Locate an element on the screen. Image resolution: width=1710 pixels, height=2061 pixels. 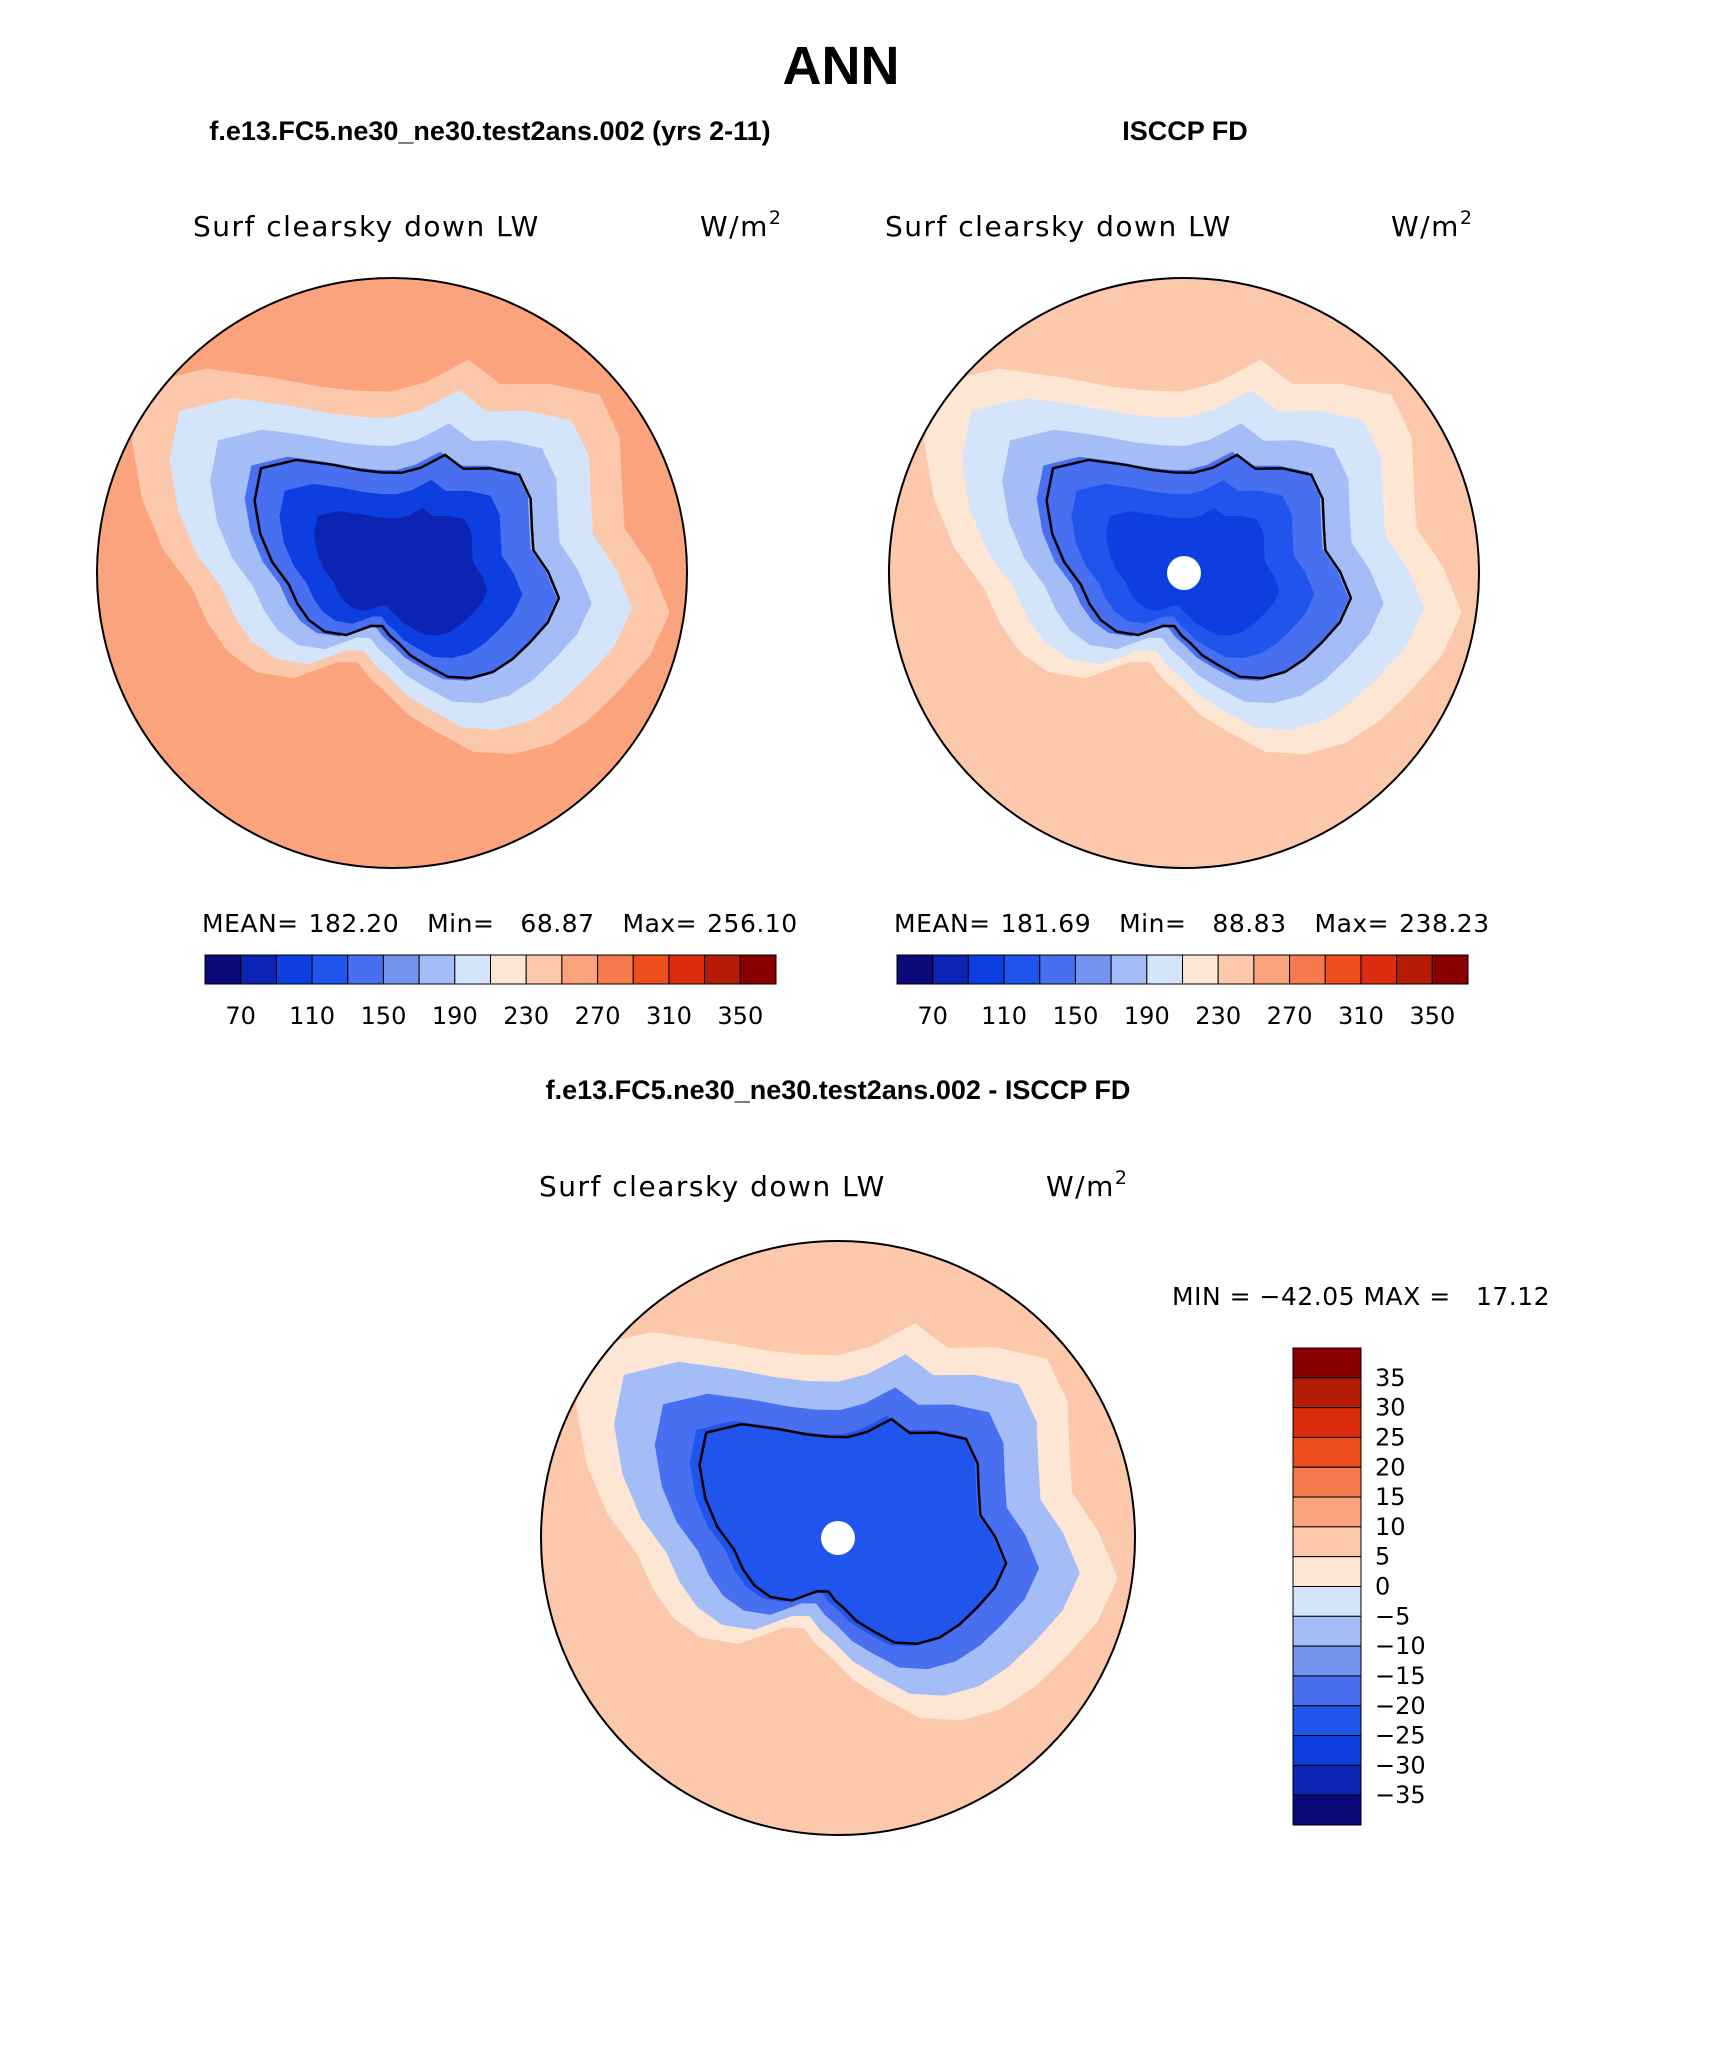
obs-coastline is located at coordinates (1199, 566).